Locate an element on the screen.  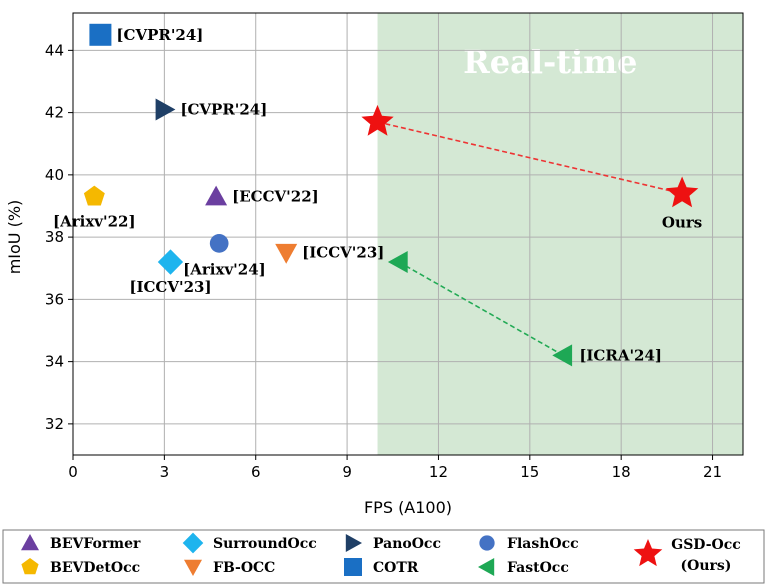
y-tick-label: 38 is located at coordinates (54, 237).